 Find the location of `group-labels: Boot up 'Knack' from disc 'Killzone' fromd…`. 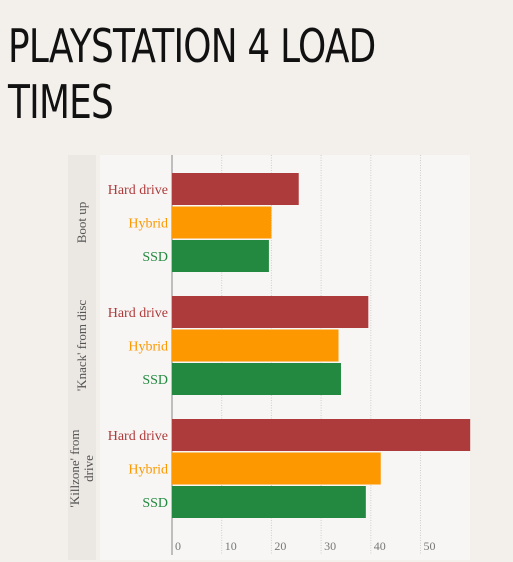

group-labels: Boot up 'Knack' from disc 'Killzone' fromd… is located at coordinates (81, 355).